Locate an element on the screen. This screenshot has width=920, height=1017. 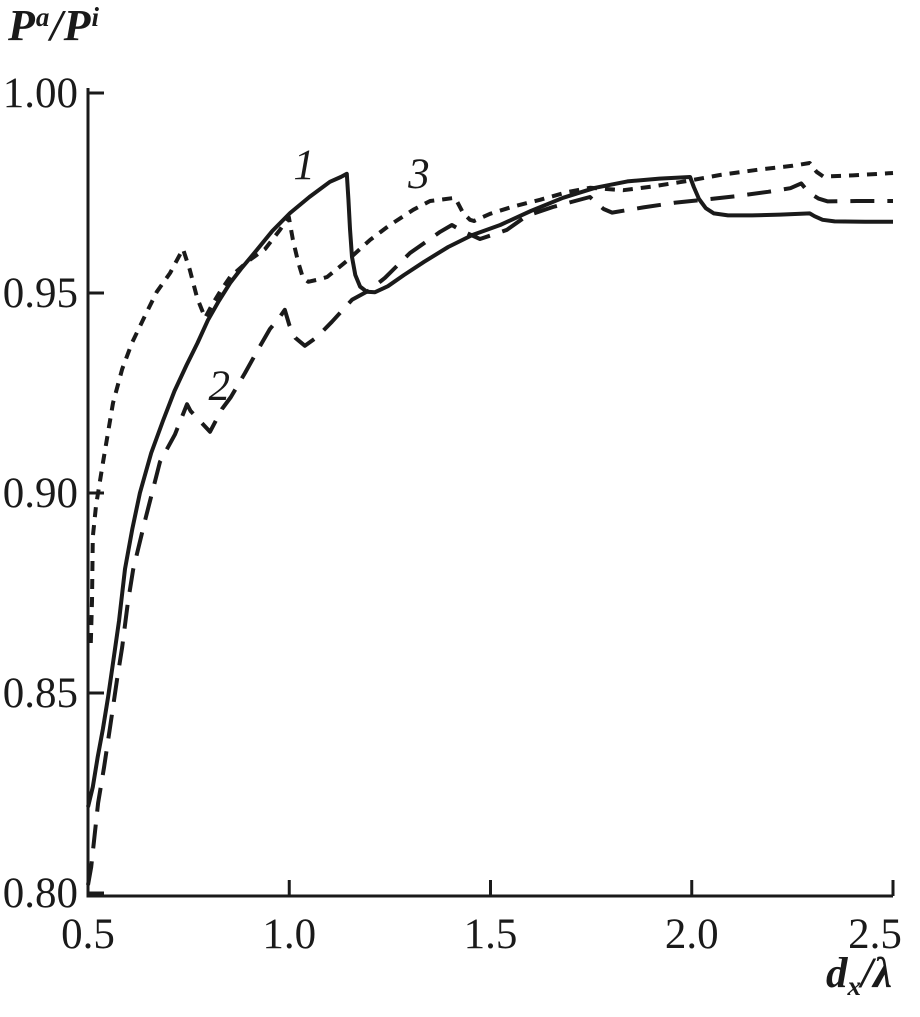
y-tick-label: 0.95 is located at coordinates (40, 293).